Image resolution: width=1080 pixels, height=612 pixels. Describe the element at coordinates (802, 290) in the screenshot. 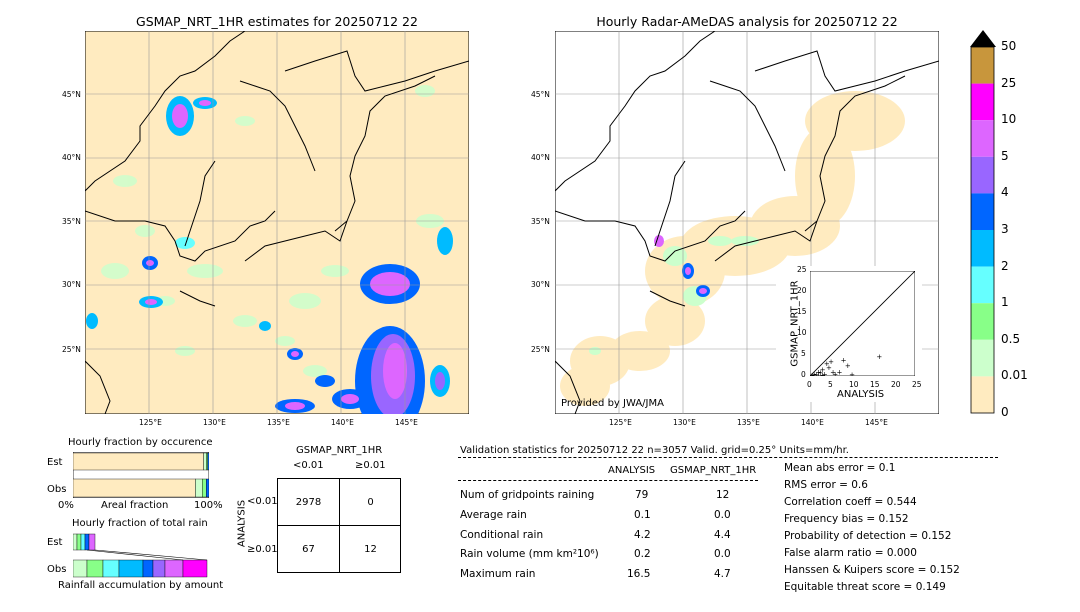

I see `scatter-ytick: 20` at that location.